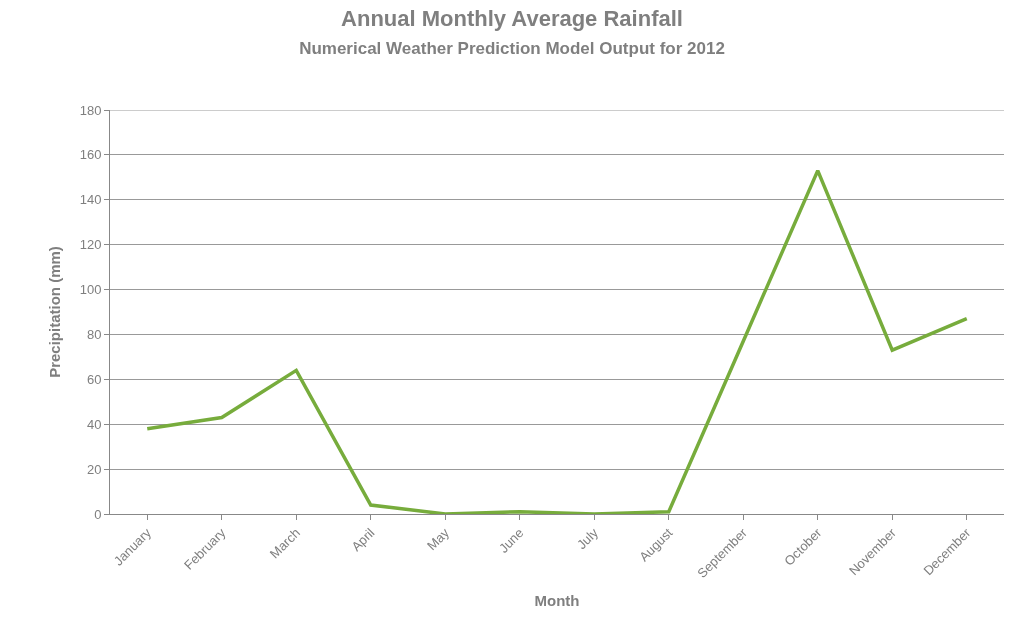  I want to click on x-axis-title: Month, so click(557, 600).